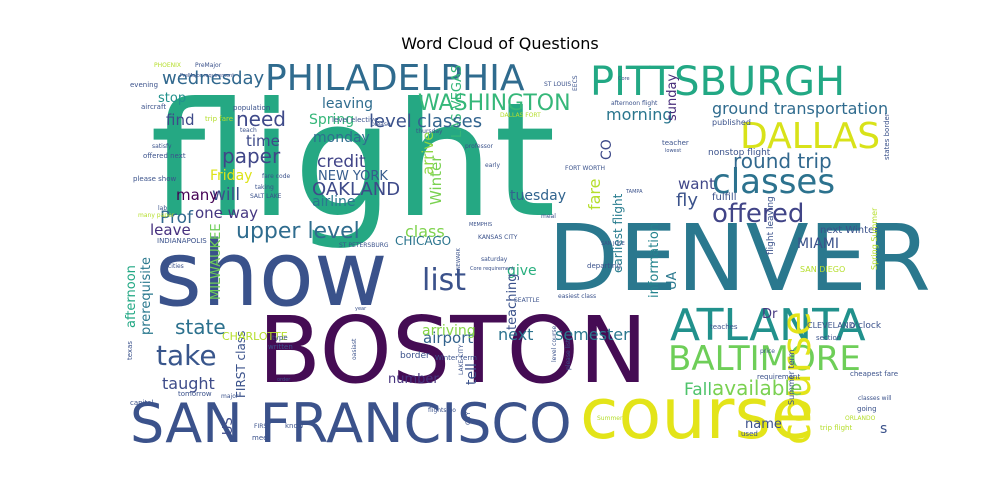 This screenshot has width=1000, height=500. What do you see at coordinates (361, 309) in the screenshot?
I see `cloud-word: year` at bounding box center [361, 309].